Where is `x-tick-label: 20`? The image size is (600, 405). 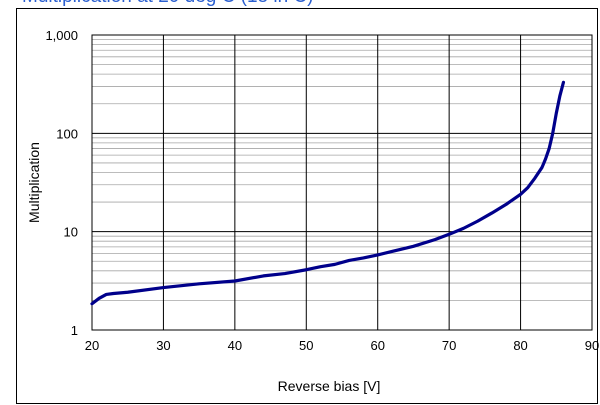 x-tick-label: 20 is located at coordinates (92, 345).